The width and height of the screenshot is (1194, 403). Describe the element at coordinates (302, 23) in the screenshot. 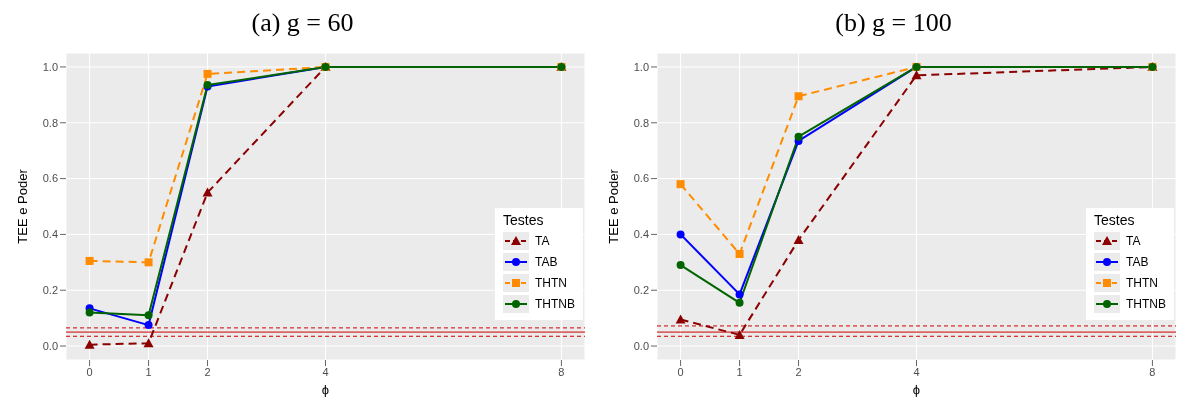

I see `chart-title: (a) g = 60` at that location.